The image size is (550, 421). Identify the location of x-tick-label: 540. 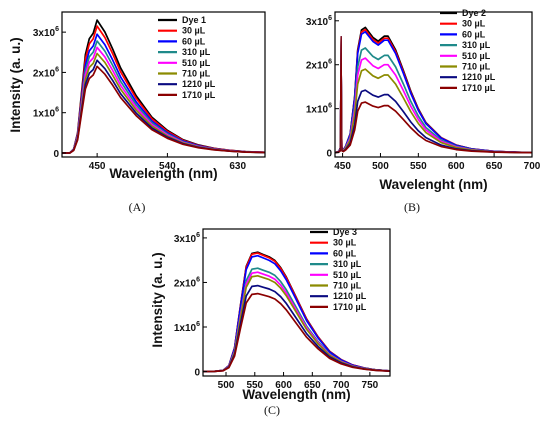
(167, 166).